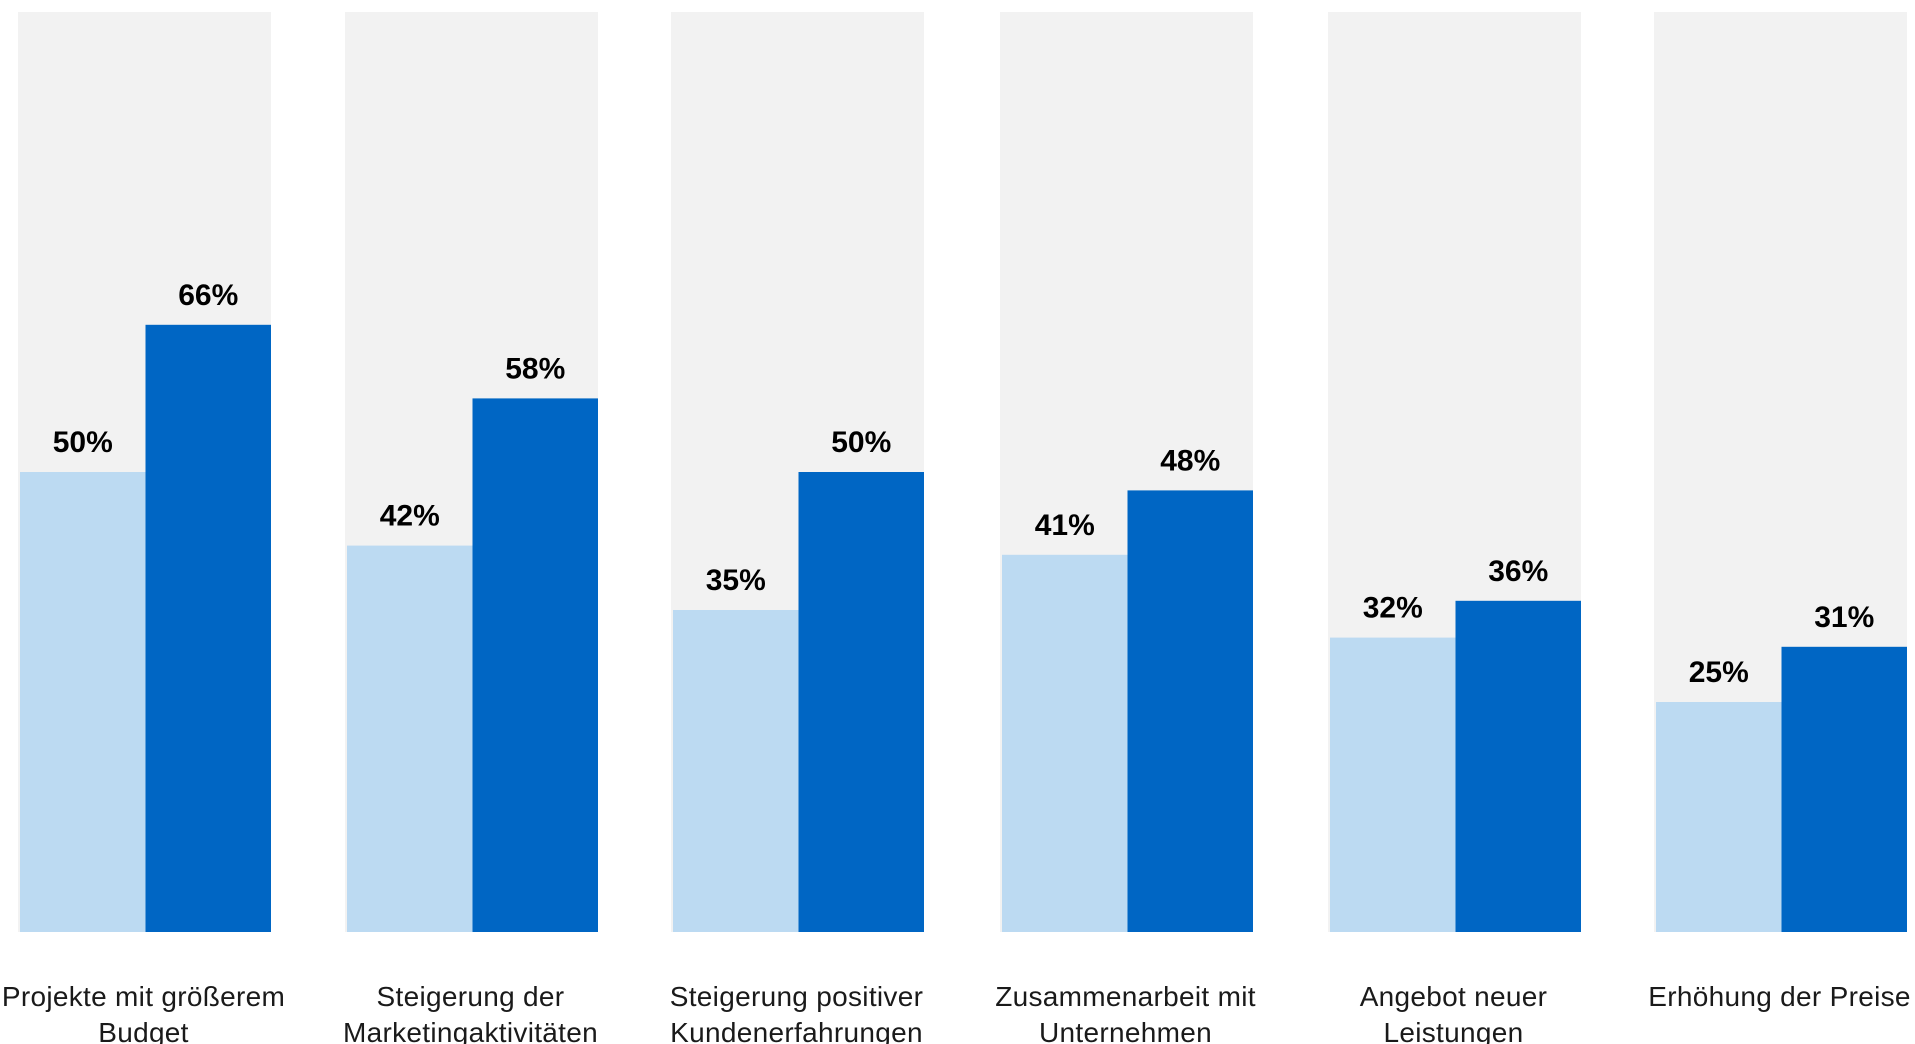  I want to click on category-label-line: Leistungen, so click(1453, 1030).